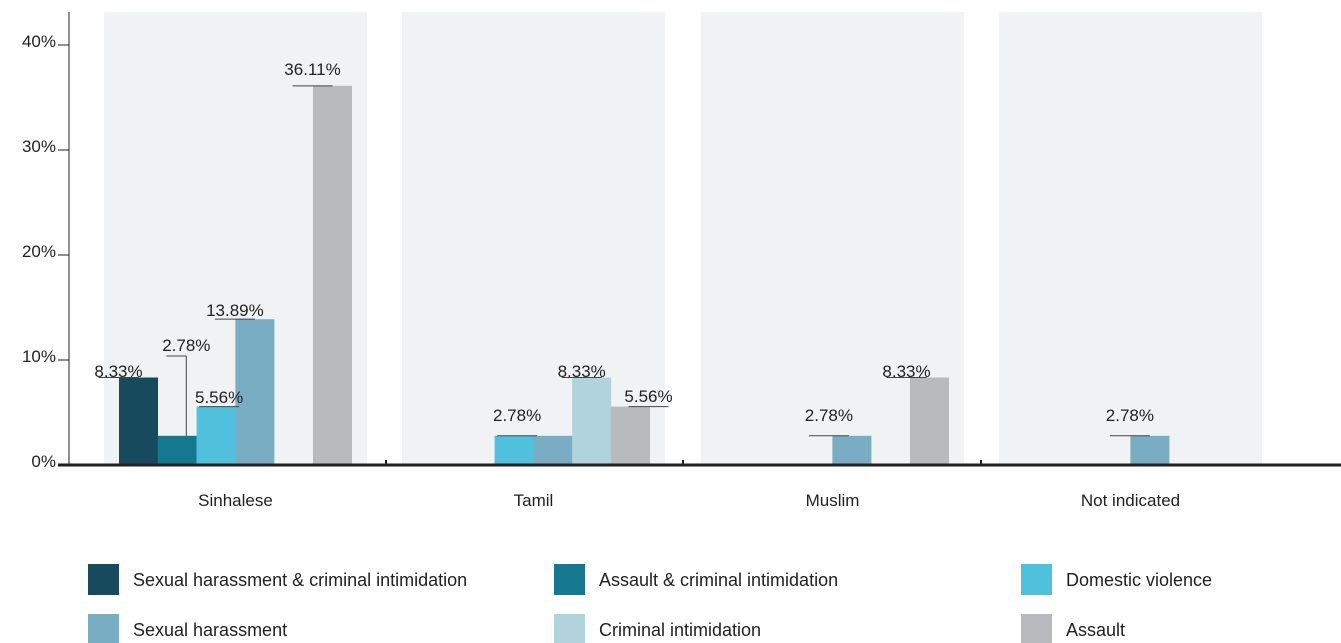 The height and width of the screenshot is (643, 1341). Describe the element at coordinates (852, 450) in the screenshot. I see `bar-sexual-harassment-muslim` at that location.